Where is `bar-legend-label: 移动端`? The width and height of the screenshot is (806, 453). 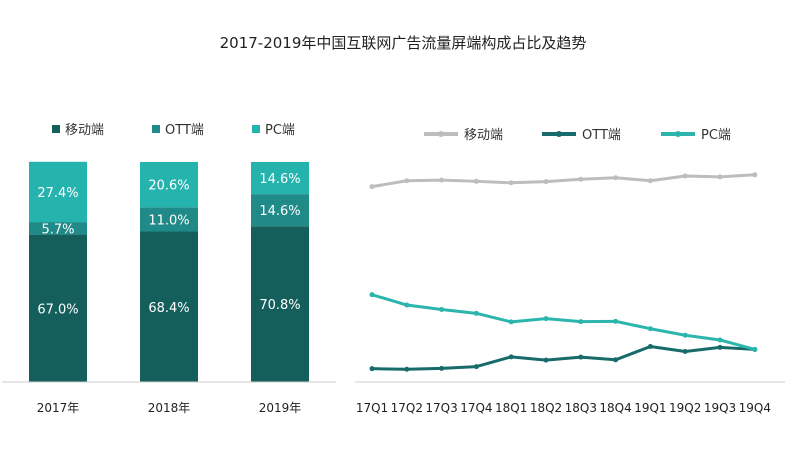
bar-legend-label: 移动端 is located at coordinates (84, 130).